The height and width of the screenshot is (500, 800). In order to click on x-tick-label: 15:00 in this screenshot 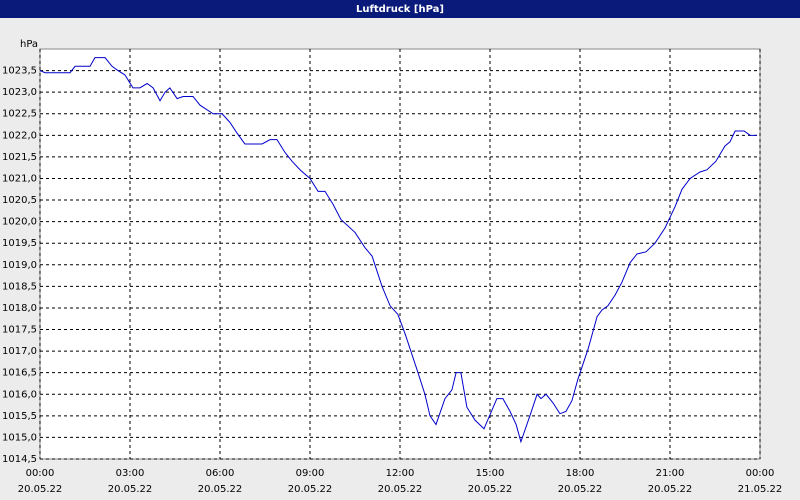, I will do `click(490, 473)`.